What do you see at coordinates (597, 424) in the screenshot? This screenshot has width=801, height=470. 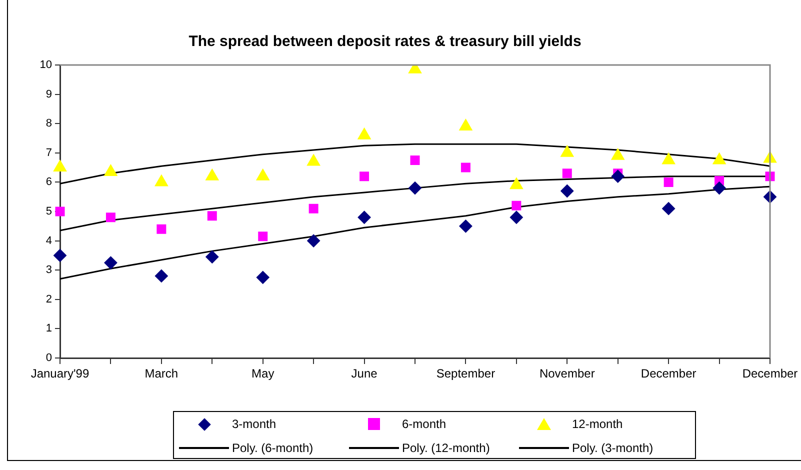 I see `legend-label: 12-month` at bounding box center [597, 424].